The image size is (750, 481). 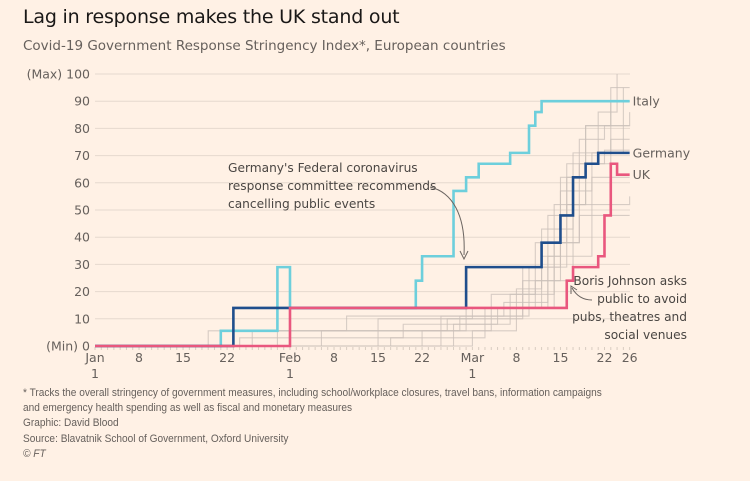 I want to click on y-axis-ticks: (Min) 0 10 20 30 40 50 60 70 80 90 (Max) 100, so click(x=58, y=210).